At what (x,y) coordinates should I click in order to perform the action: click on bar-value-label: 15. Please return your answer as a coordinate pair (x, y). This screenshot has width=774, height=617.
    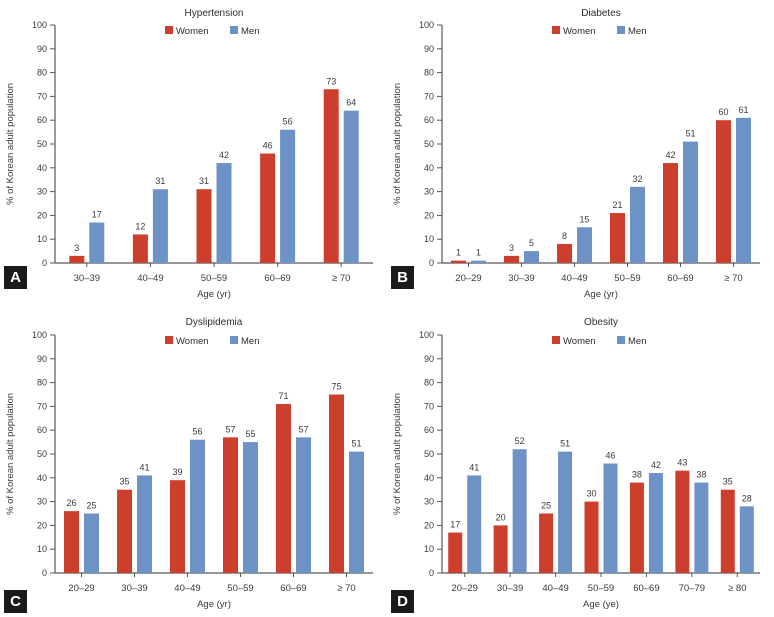
    Looking at the image, I should click on (584, 219).